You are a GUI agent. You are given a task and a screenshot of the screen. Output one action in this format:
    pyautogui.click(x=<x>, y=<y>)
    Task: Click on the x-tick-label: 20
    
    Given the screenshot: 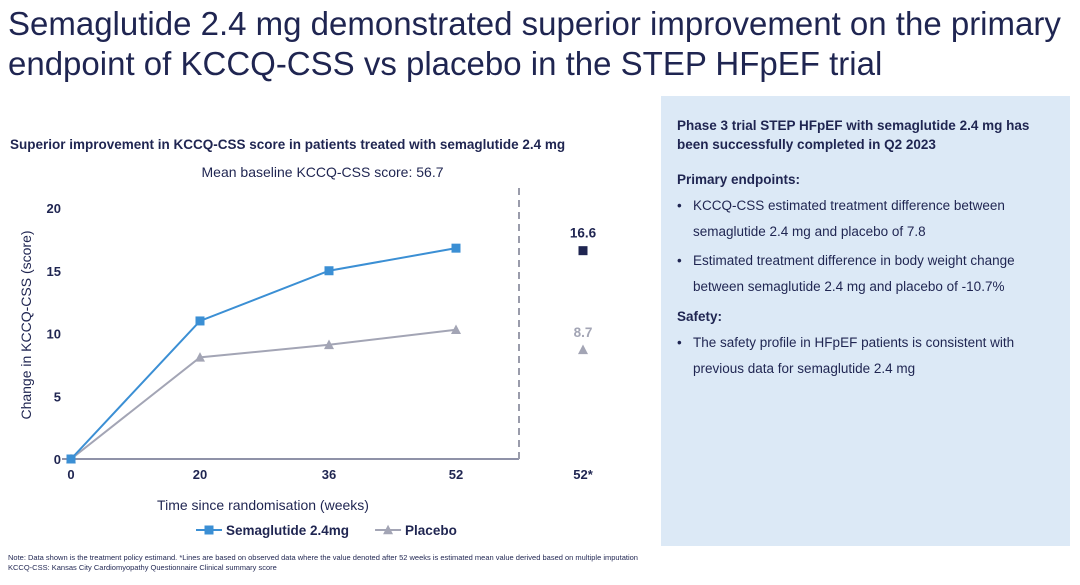 What is the action you would take?
    pyautogui.click(x=200, y=474)
    